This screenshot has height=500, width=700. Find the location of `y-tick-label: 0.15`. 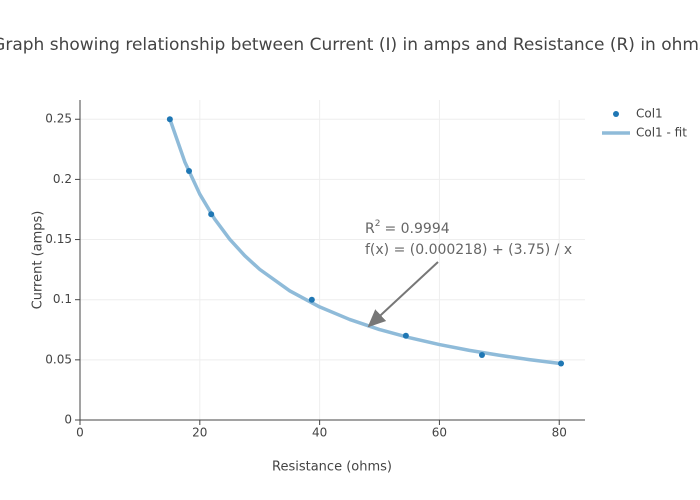

y-tick-label: 0.15 is located at coordinates (58, 239).